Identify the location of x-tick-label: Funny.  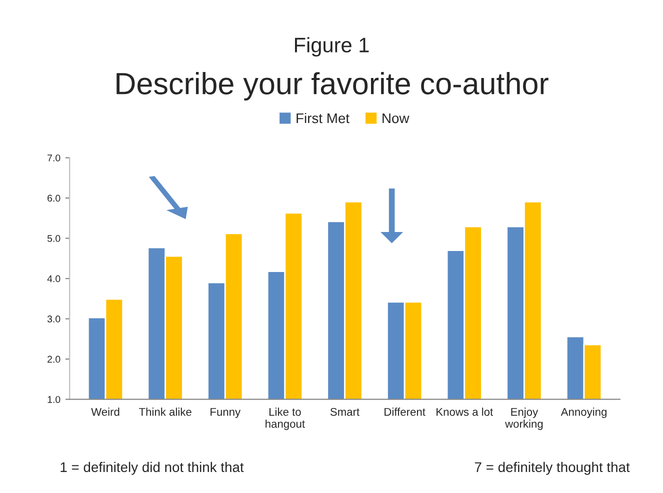
(225, 413).